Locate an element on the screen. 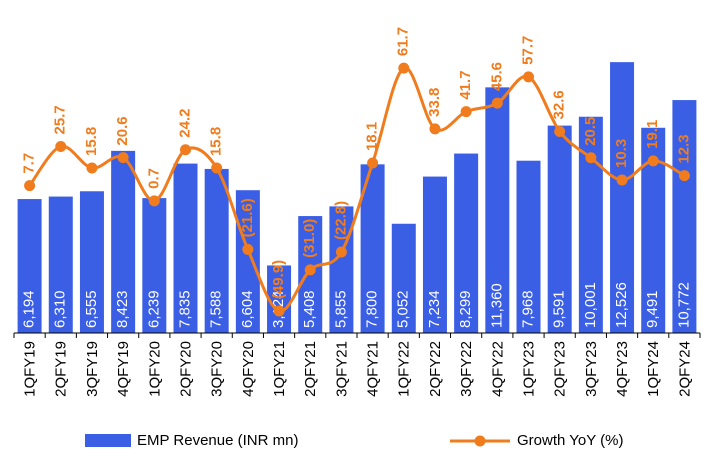  x-tick-label: 1QFY20 is located at coordinates (154, 369).